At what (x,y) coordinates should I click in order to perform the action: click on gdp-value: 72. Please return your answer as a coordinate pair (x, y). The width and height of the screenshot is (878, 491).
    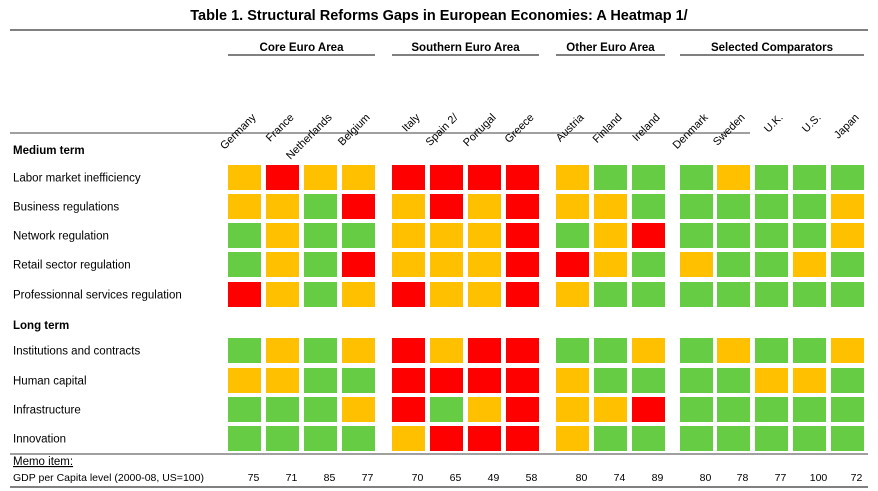
    Looking at the image, I should click on (857, 478).